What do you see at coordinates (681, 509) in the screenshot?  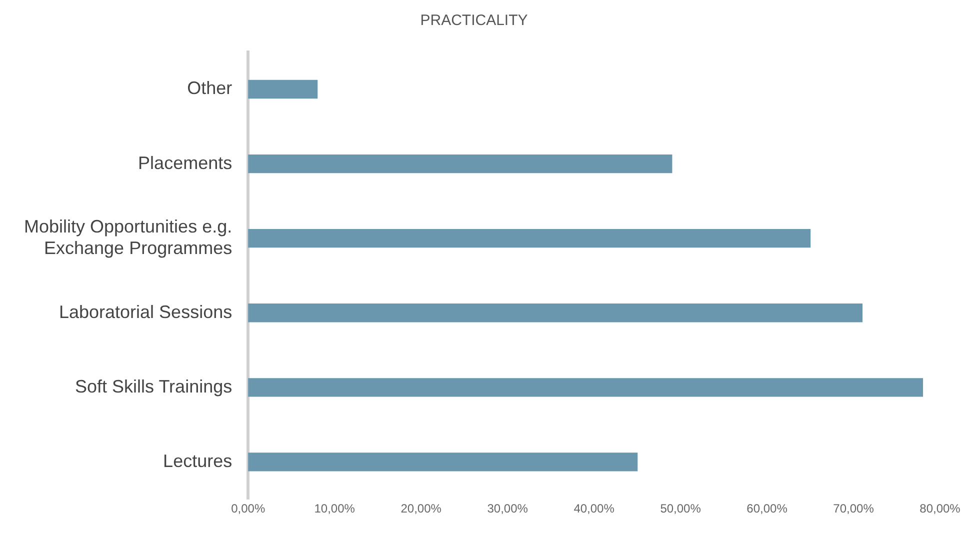 I see `x-tick-label: 50,00%` at bounding box center [681, 509].